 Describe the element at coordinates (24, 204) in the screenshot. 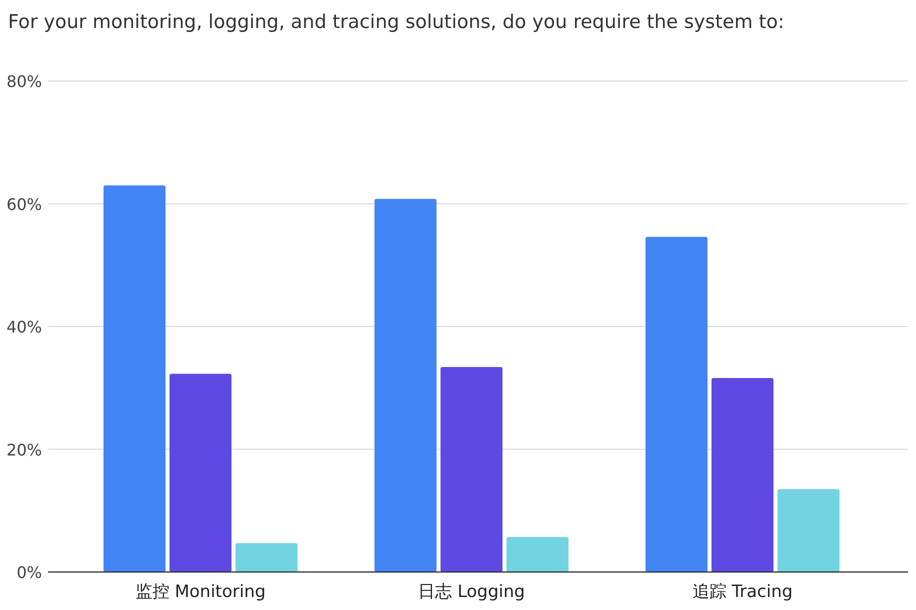

I see `y-tick-label: 60%` at that location.